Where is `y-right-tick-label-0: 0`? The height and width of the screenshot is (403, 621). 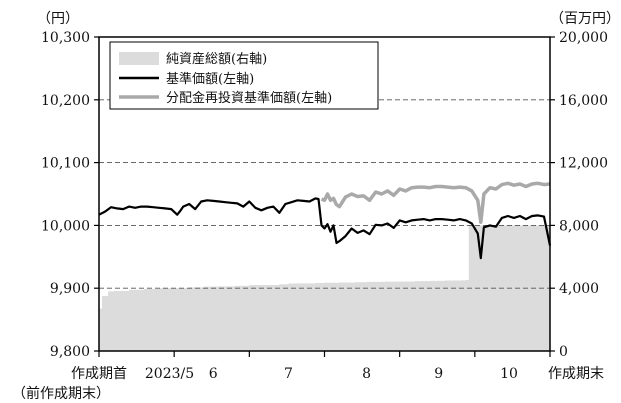 y-right-tick-label-0: 0 is located at coordinates (563, 352).